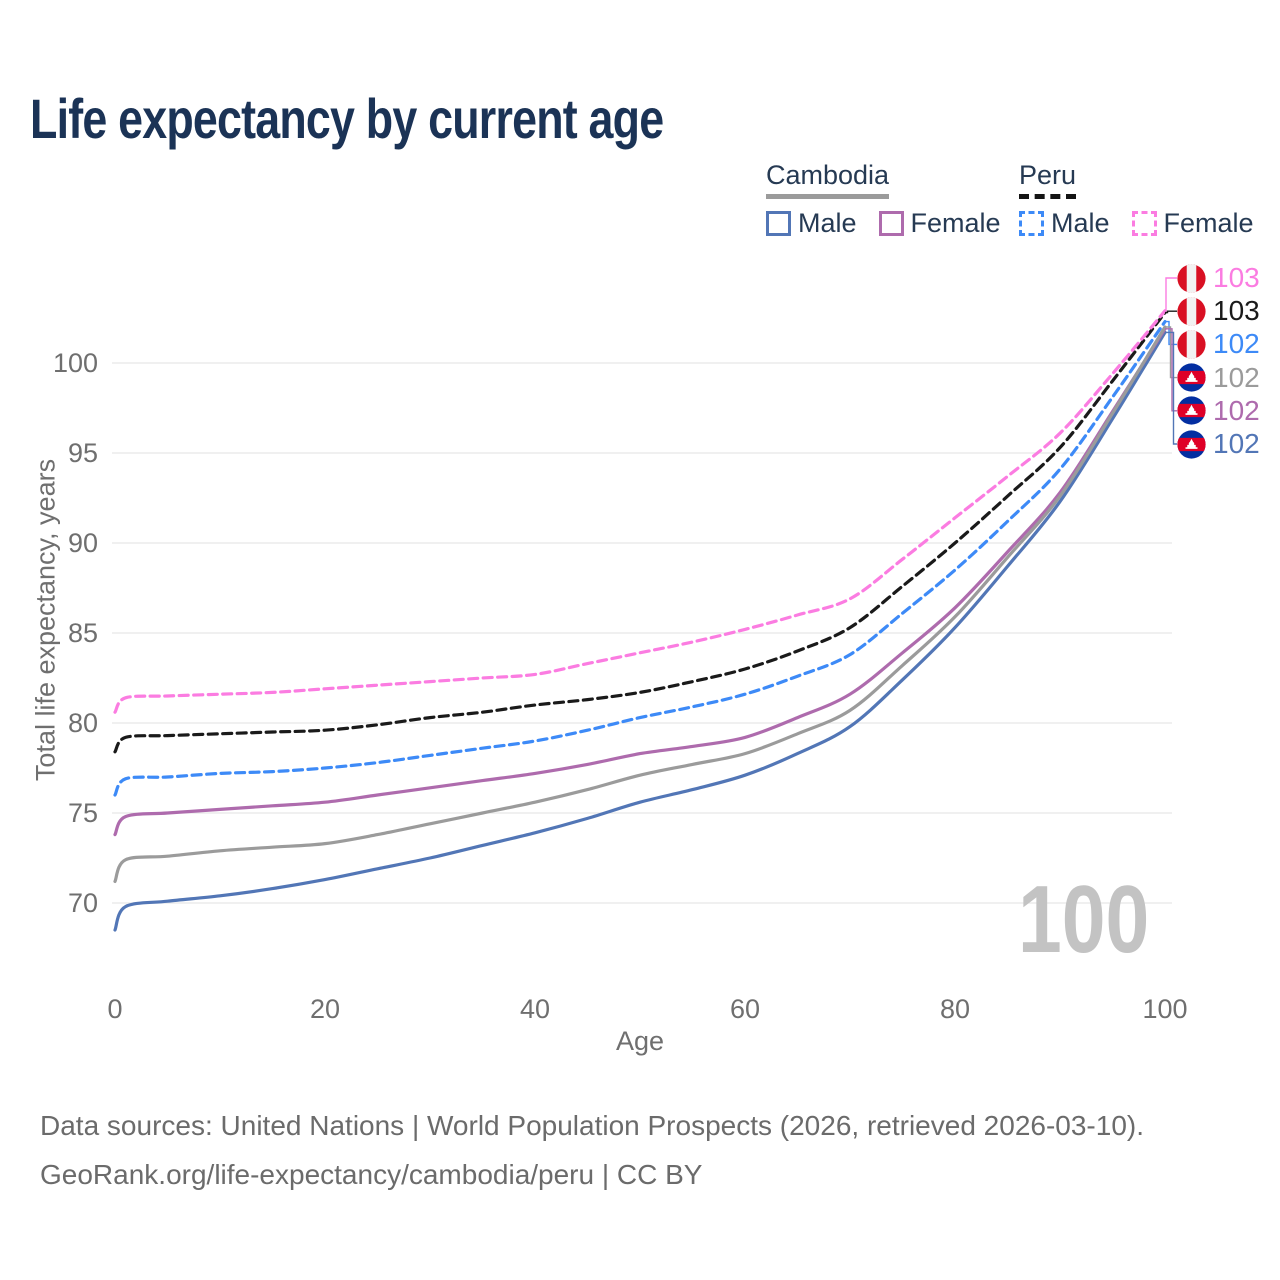 The width and height of the screenshot is (1280, 1280). I want to click on peru-male-swatch-icon, so click(1031, 223).